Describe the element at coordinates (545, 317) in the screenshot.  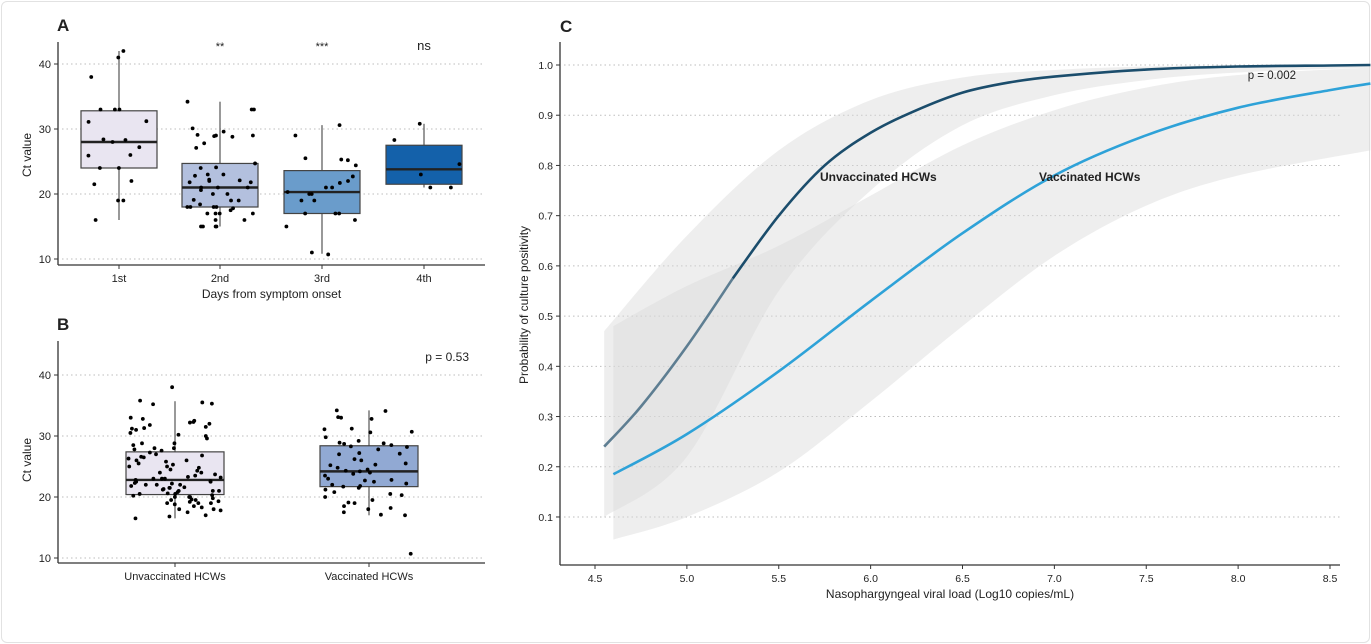
I see `y-tick-label: 0.5` at that location.